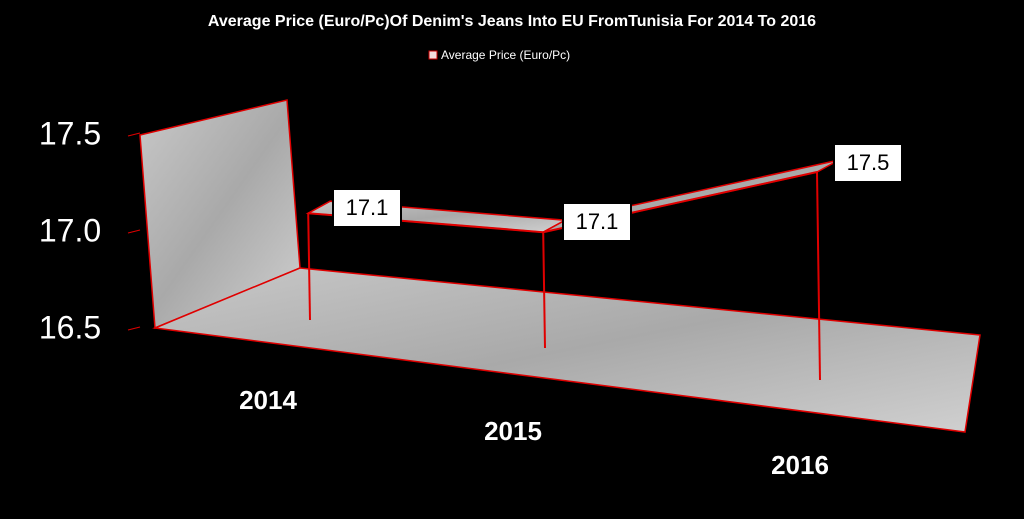 This screenshot has width=1024, height=519. What do you see at coordinates (505, 55) in the screenshot?
I see `legend-label: Average Price (Euro/Pc)` at bounding box center [505, 55].